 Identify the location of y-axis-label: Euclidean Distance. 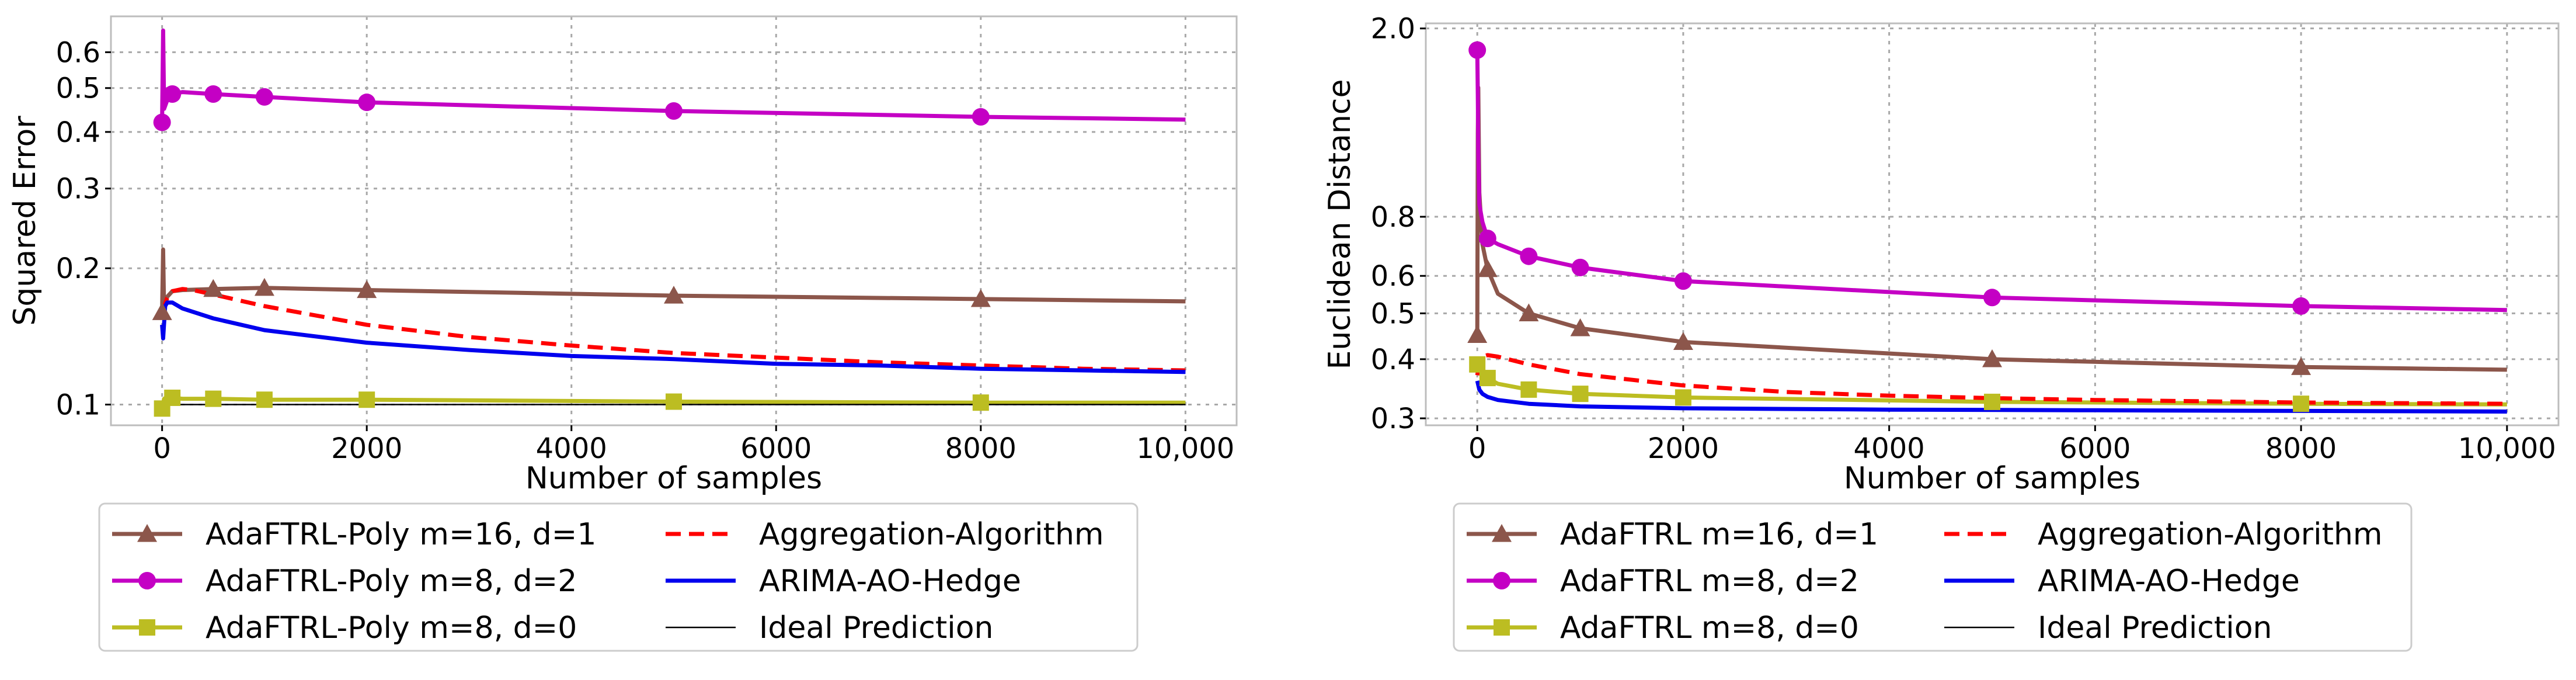
(1339, 224).